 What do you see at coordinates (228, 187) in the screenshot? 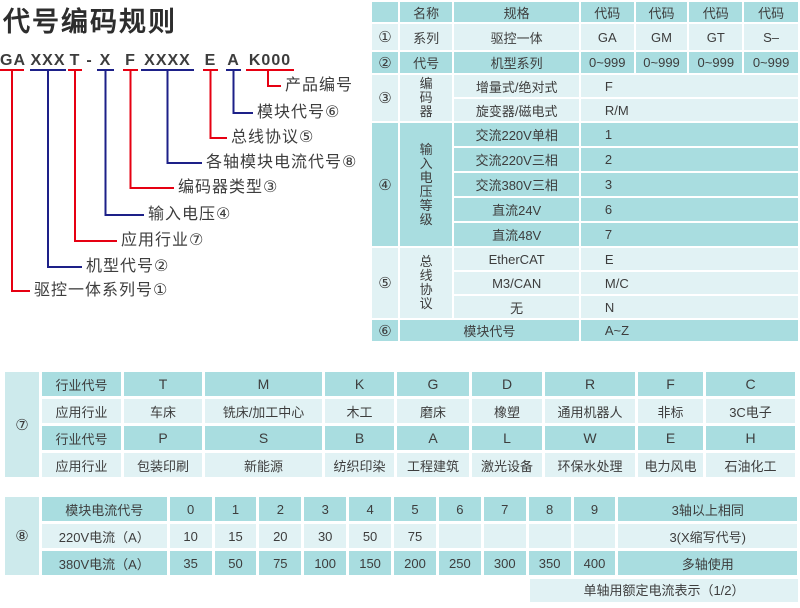
I see `callout-label: 编码器类型③` at bounding box center [228, 187].